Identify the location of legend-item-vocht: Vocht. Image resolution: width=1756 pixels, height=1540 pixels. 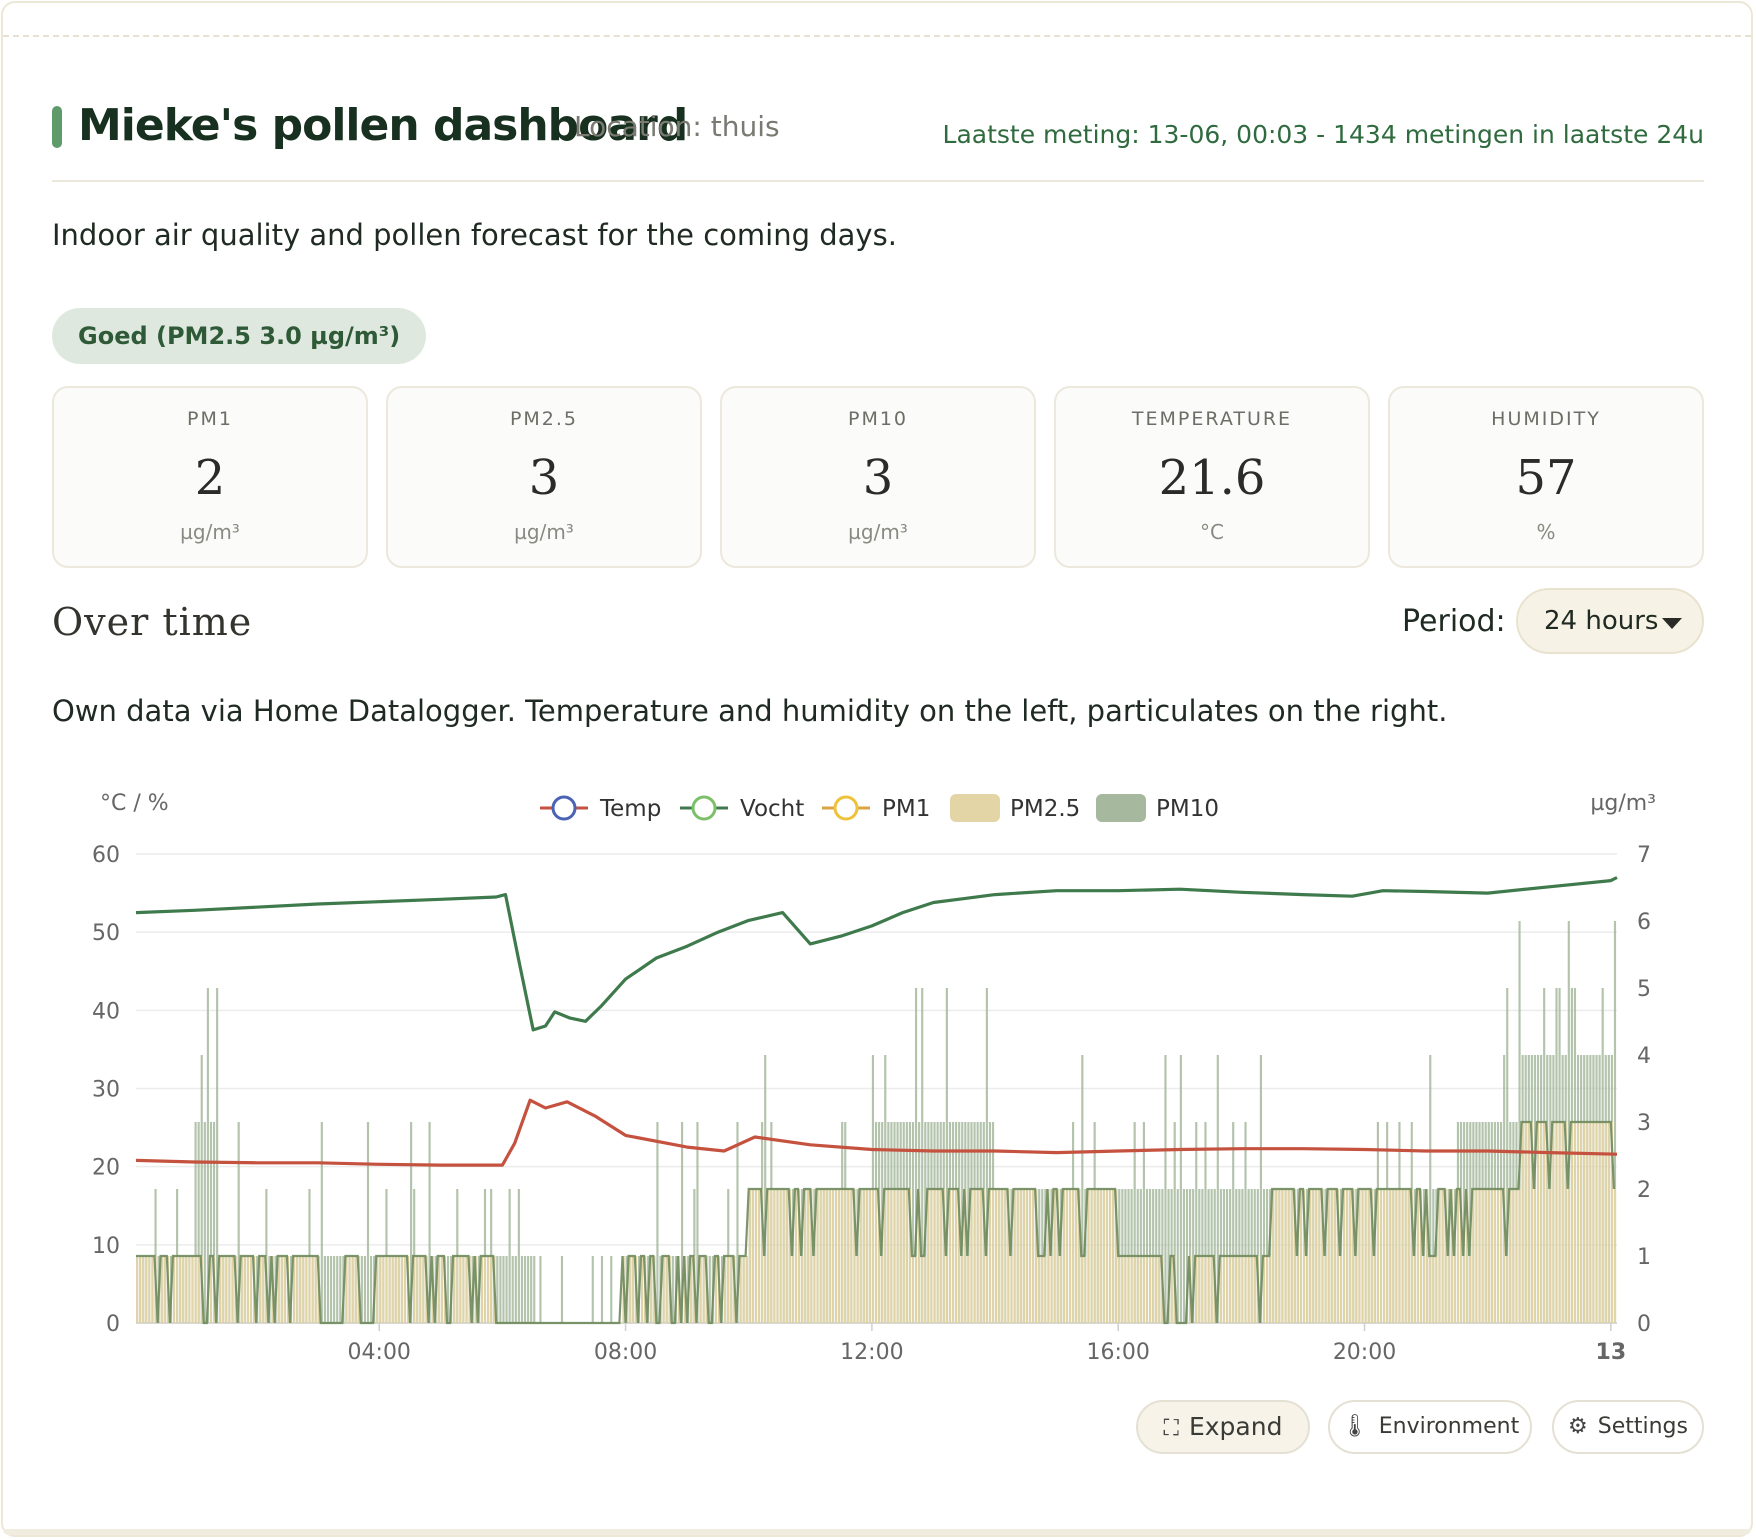
(742, 808).